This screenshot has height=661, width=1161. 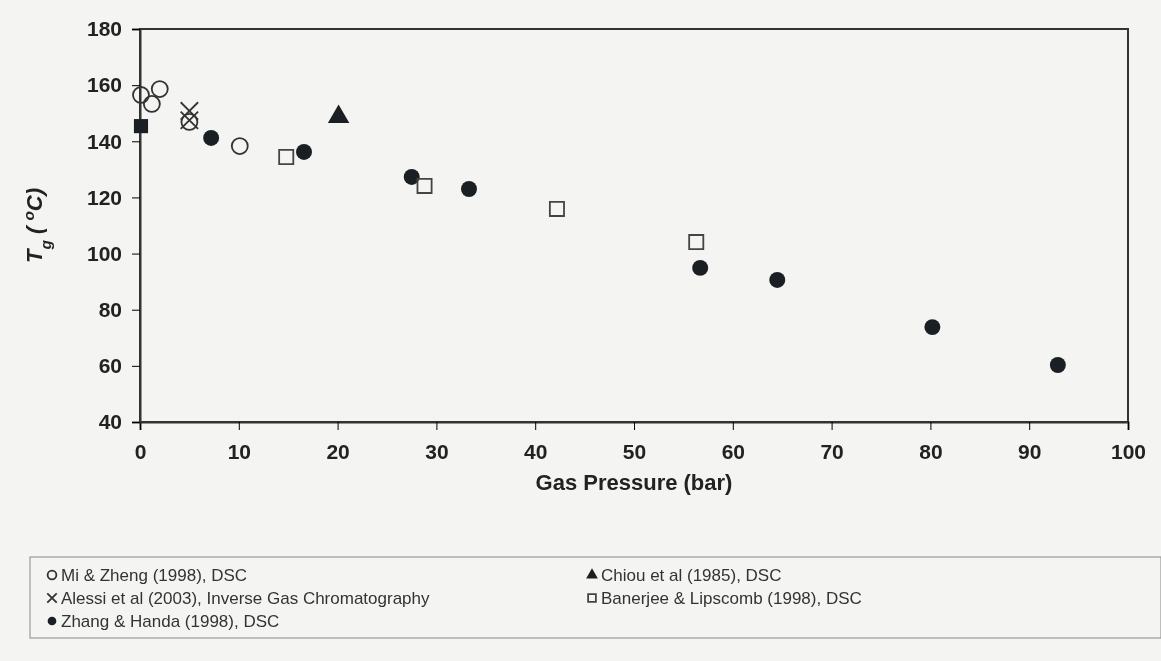 What do you see at coordinates (733, 451) in the screenshot?
I see `x-tick-label: 60` at bounding box center [733, 451].